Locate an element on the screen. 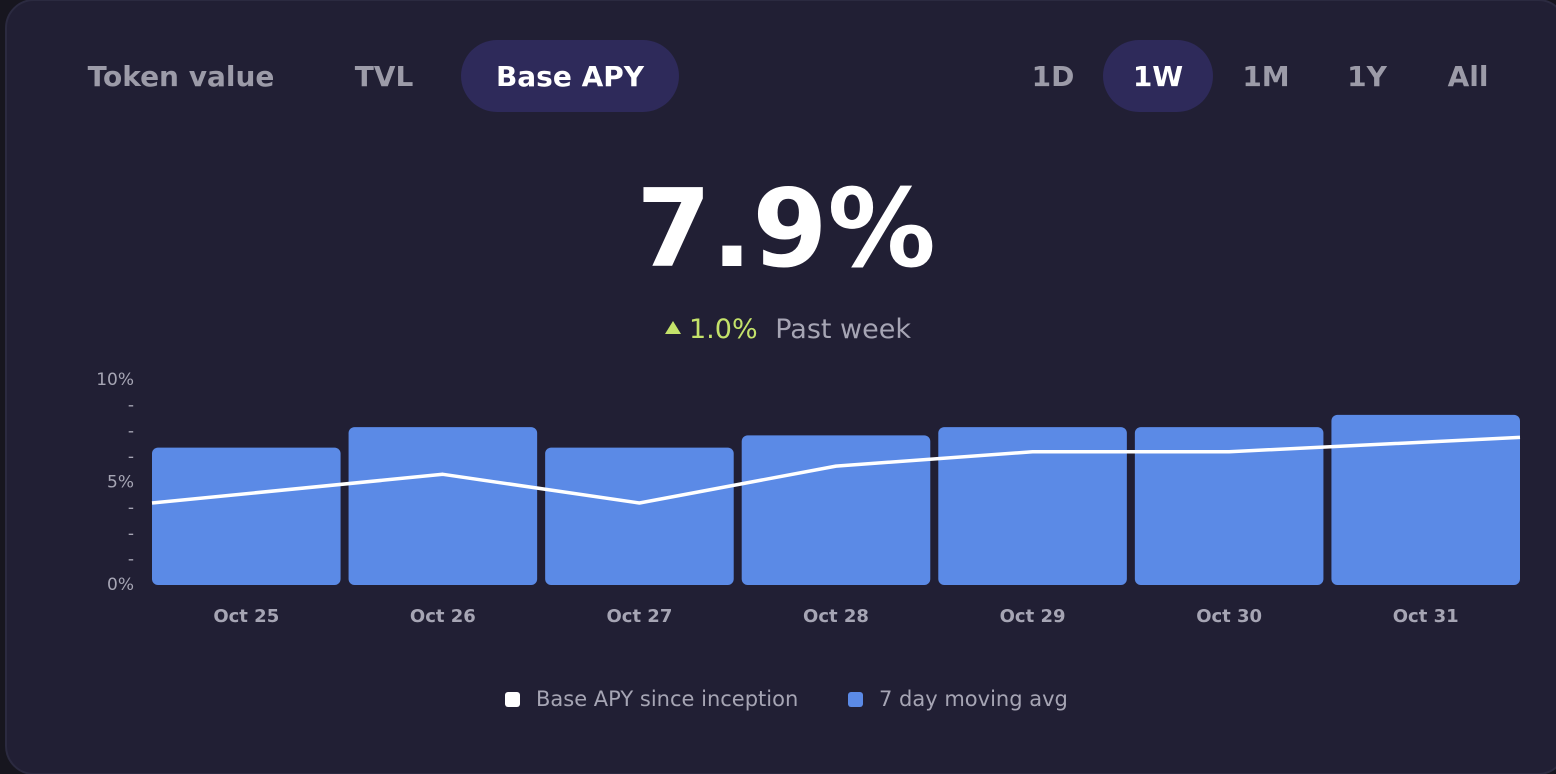  legend-label: Base APY since inception is located at coordinates (667, 699).